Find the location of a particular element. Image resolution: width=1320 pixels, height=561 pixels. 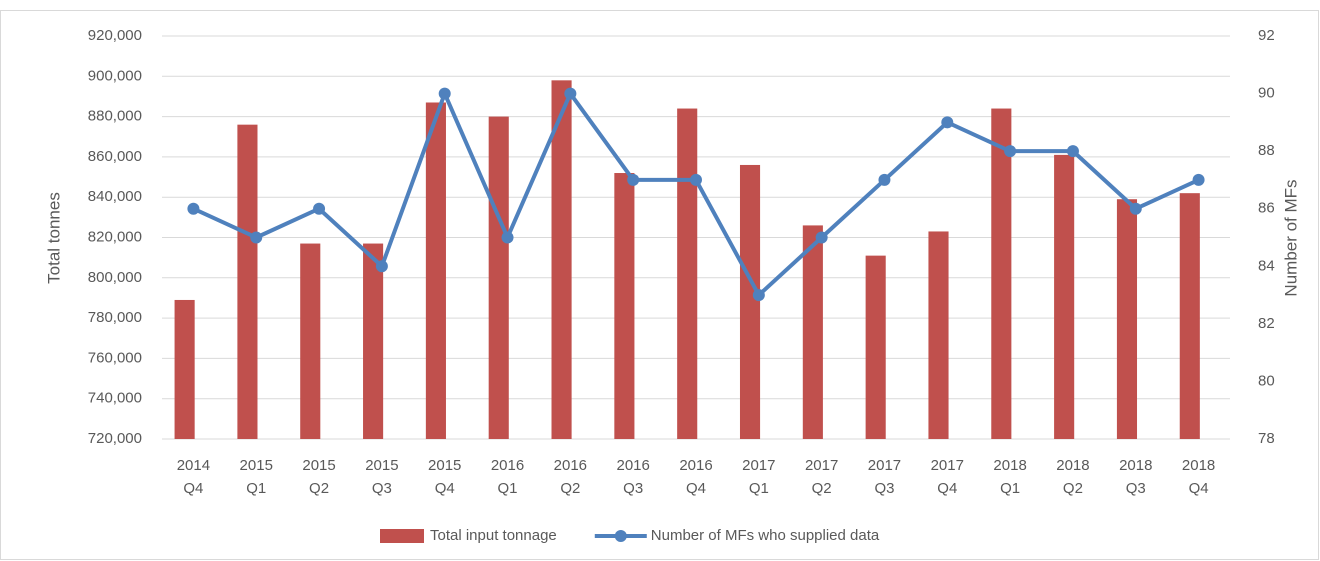

y-tick-label: 780,000 is located at coordinates (115, 317).